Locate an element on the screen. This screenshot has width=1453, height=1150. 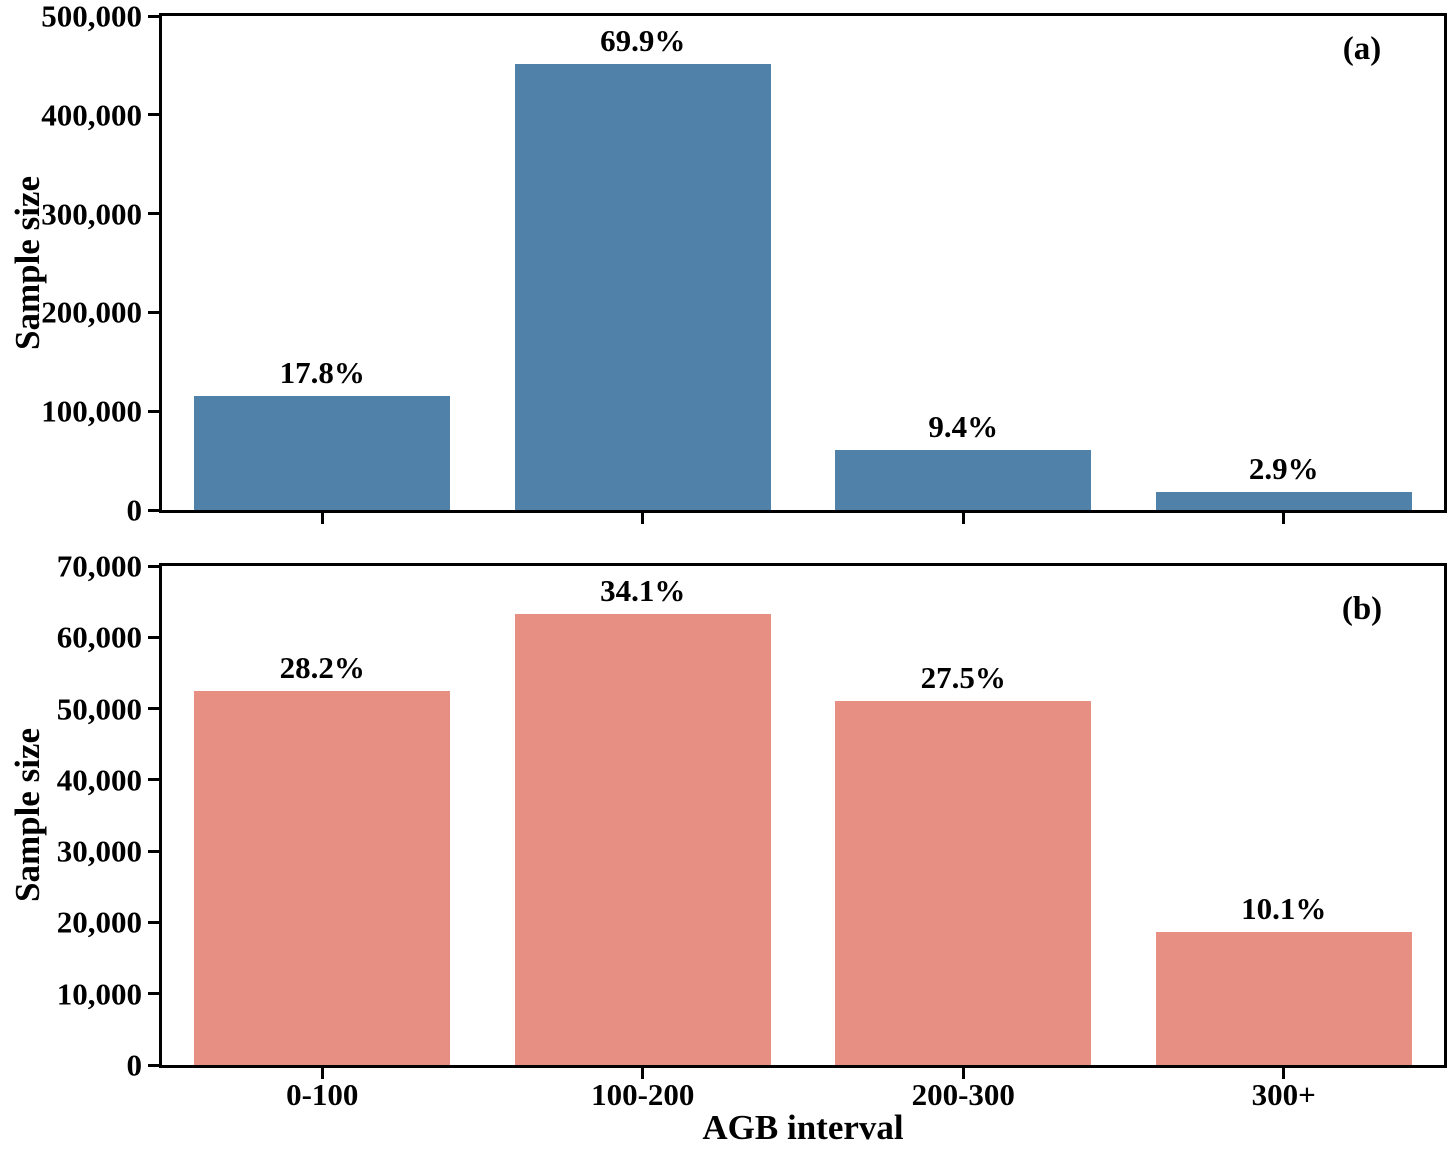
y-axis-tick-label: 60,000 is located at coordinates (99, 637).